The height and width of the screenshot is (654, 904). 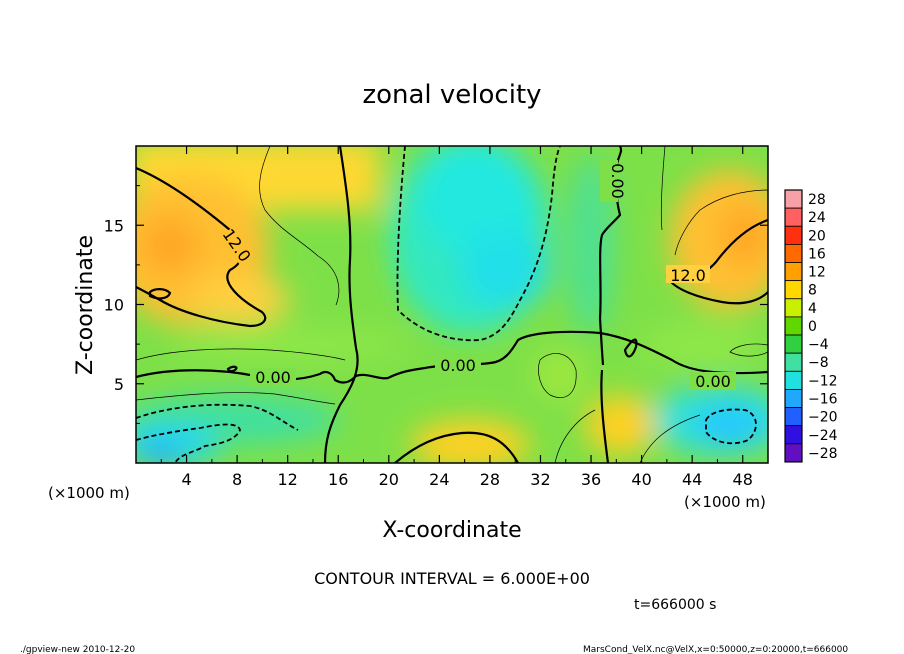 I want to click on colorbar-label: −24, so click(x=823, y=436).